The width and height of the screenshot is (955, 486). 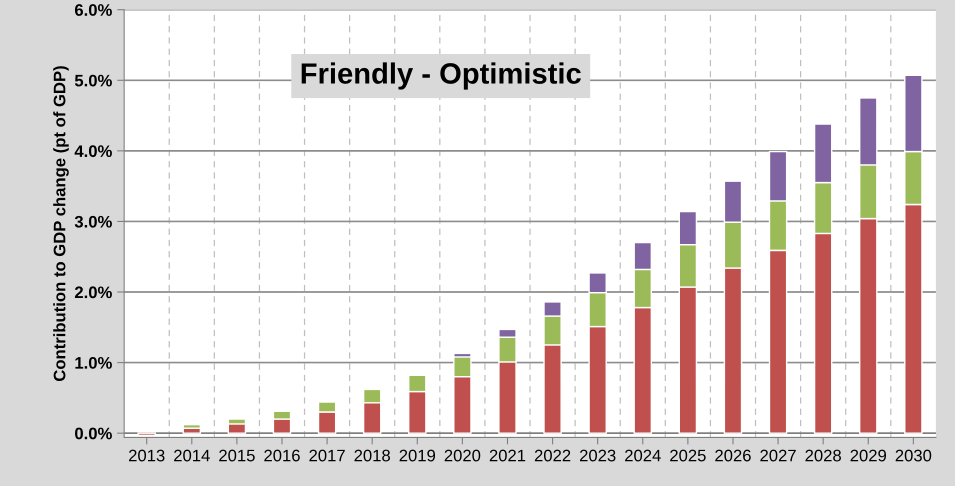 I want to click on y-tick-label: 6.0%, so click(x=93, y=10).